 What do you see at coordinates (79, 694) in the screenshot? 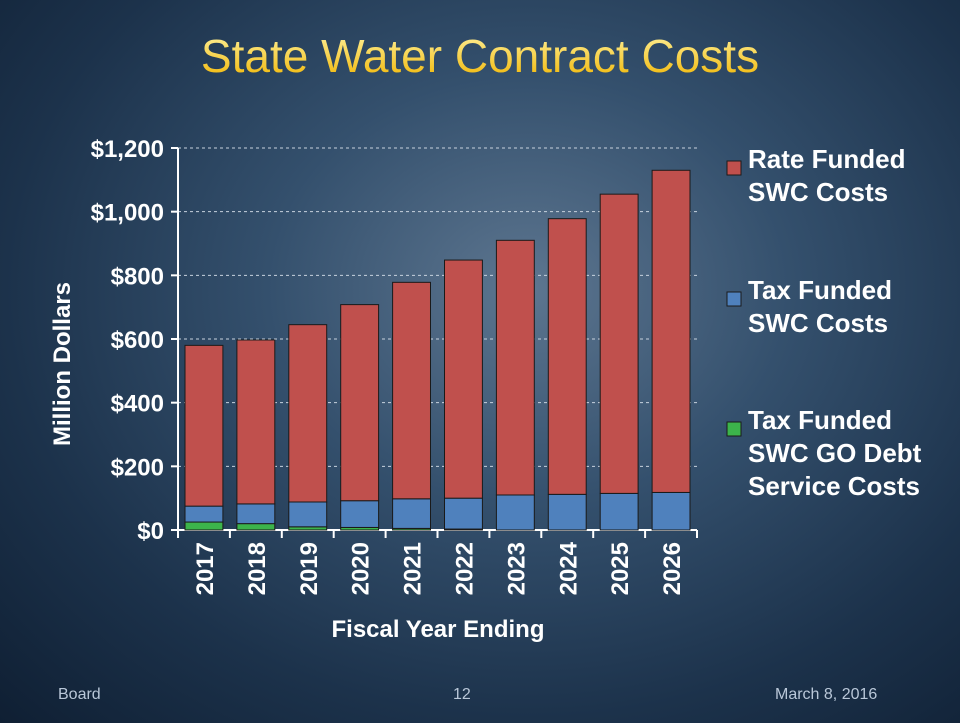
I see `footer-left: Board` at bounding box center [79, 694].